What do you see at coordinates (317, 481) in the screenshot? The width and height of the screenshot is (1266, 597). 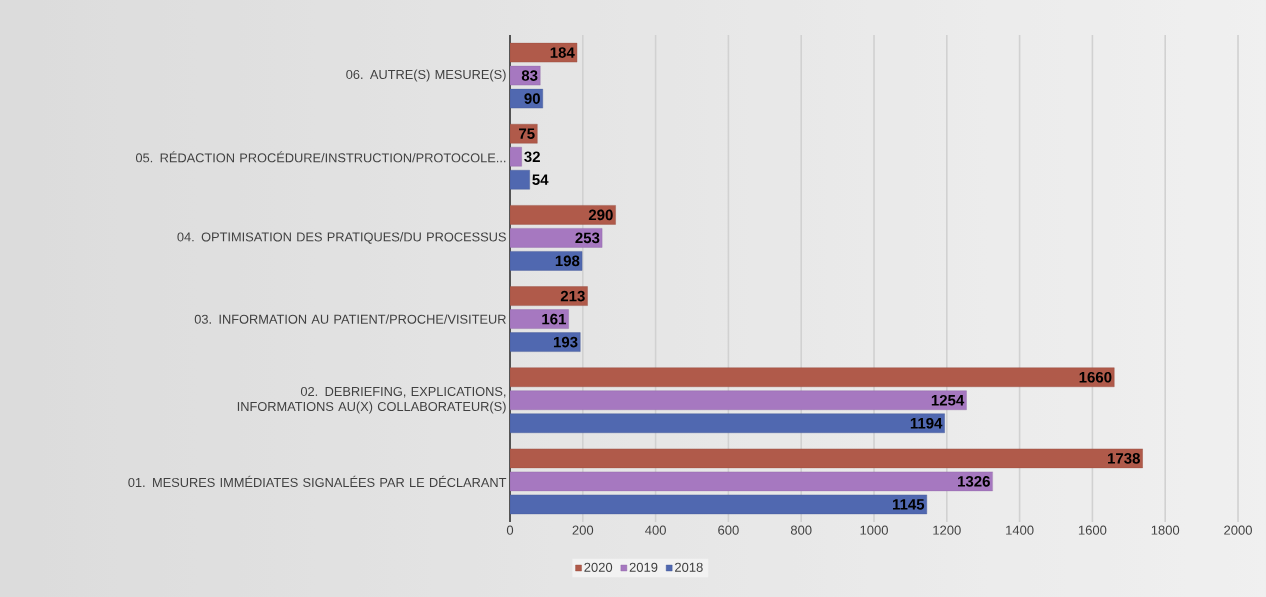 I see `y-tick-label: 01. MESURES IMMÉDIATES SIGNALÉES PAR LE DÉCLARANT` at bounding box center [317, 481].